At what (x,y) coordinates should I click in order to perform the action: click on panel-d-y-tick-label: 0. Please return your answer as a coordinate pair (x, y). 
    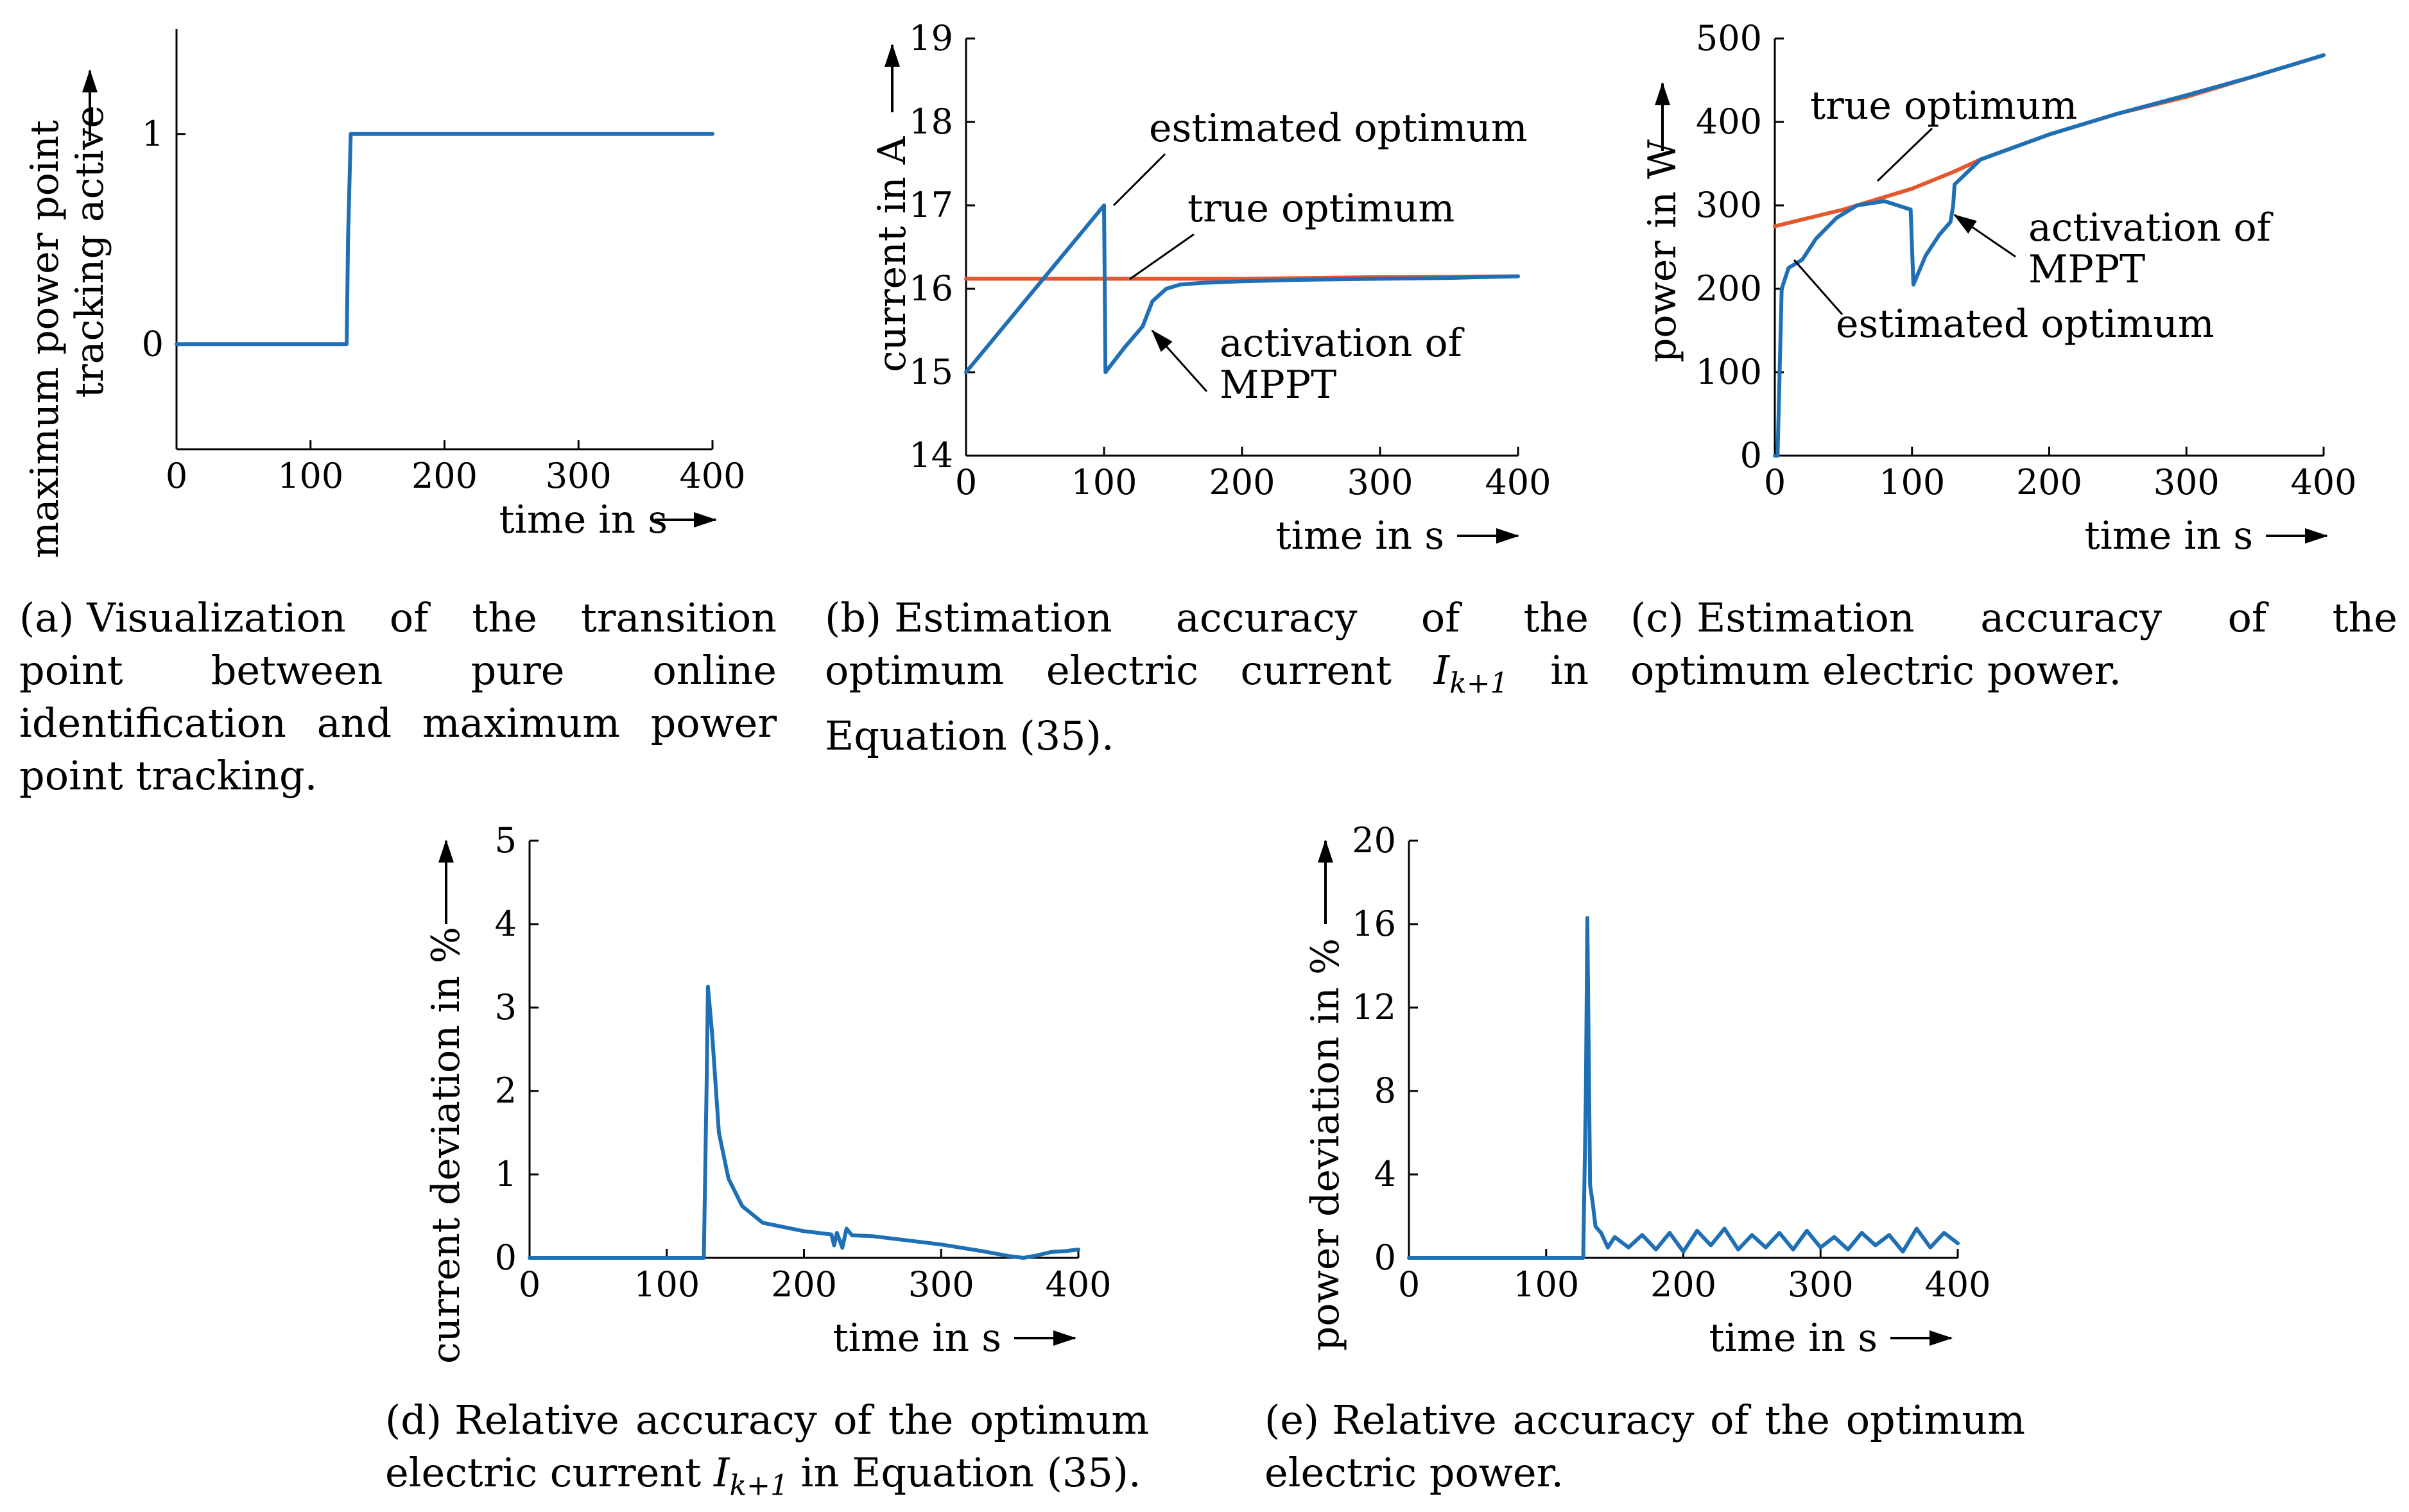
    Looking at the image, I should click on (506, 1257).